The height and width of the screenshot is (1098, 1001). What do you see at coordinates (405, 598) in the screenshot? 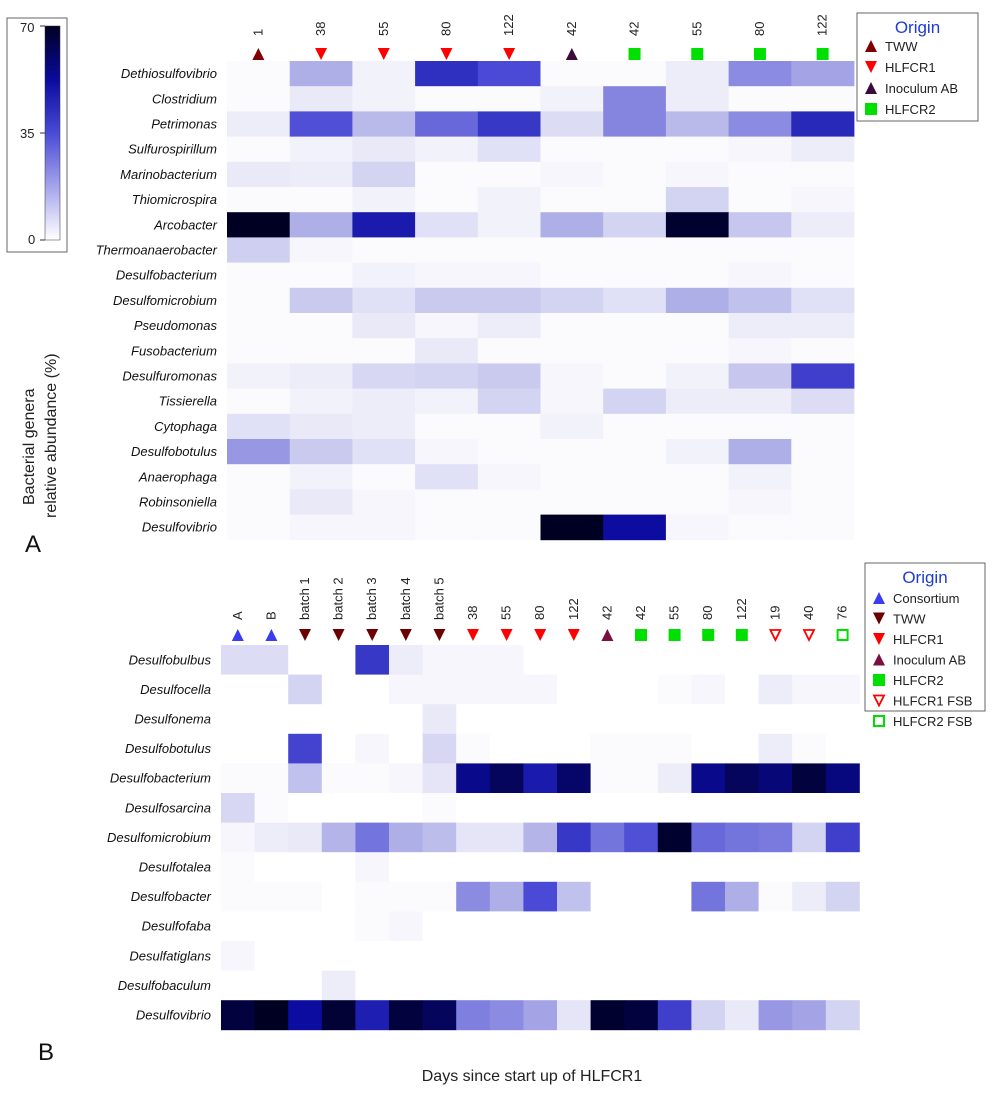
I see `column-label: batch 4` at bounding box center [405, 598].